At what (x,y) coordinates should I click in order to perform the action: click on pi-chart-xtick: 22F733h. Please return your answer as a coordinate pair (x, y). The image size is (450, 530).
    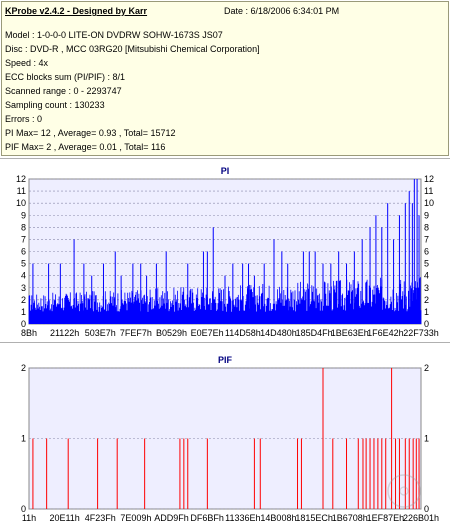
    Looking at the image, I should click on (421, 333).